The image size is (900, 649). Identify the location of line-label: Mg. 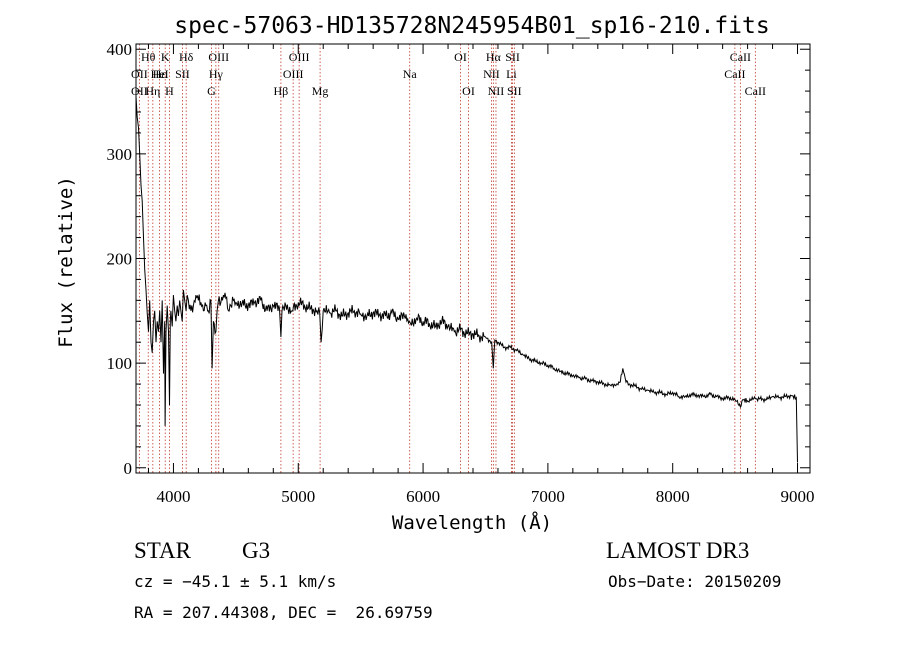
(320, 91).